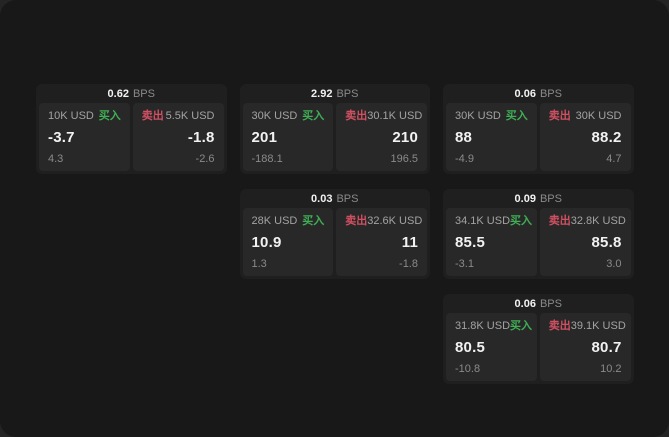 The width and height of the screenshot is (669, 437). What do you see at coordinates (259, 264) in the screenshot?
I see `buy-delta: 1.3` at bounding box center [259, 264].